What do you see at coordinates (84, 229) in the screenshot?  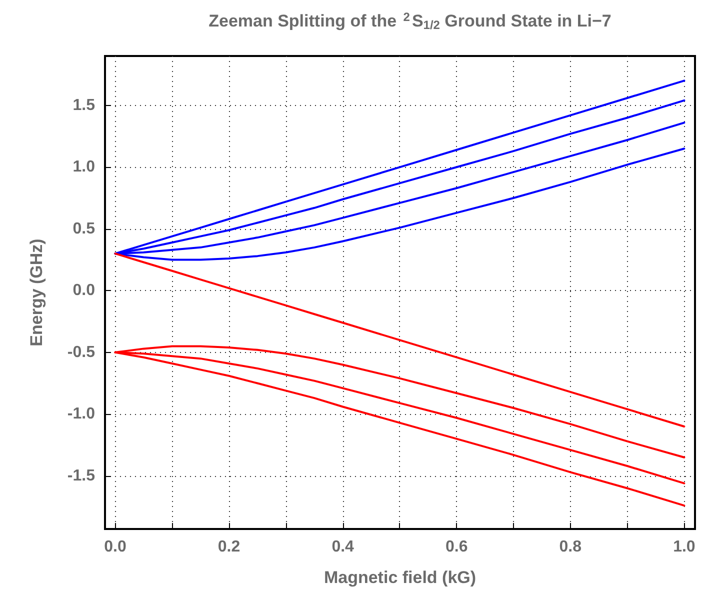 I see `y-tick-label: 0.5` at bounding box center [84, 229].